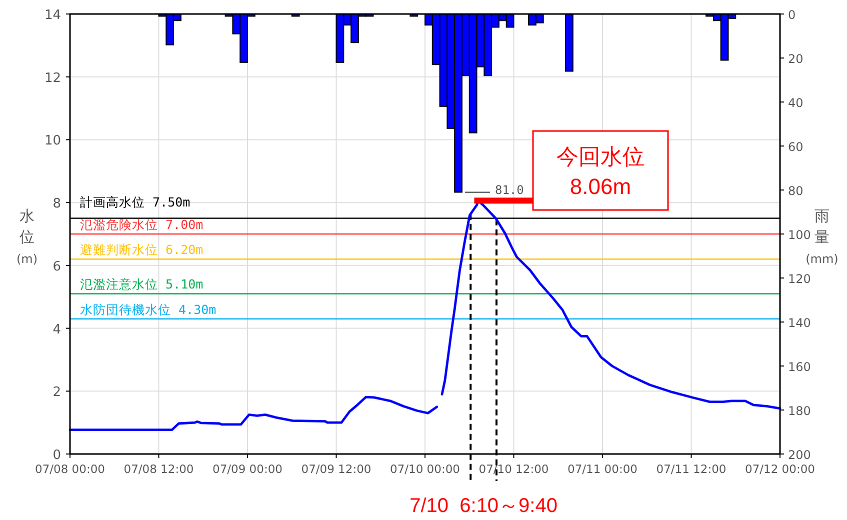  I want to click on x-tick-label: 07/09 12:00, so click(336, 469).